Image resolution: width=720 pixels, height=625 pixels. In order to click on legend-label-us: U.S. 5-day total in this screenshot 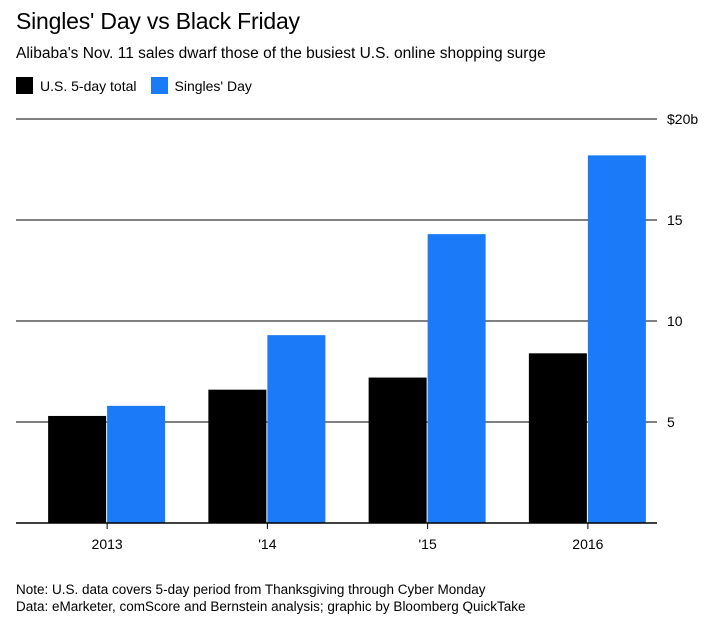, I will do `click(88, 85)`.